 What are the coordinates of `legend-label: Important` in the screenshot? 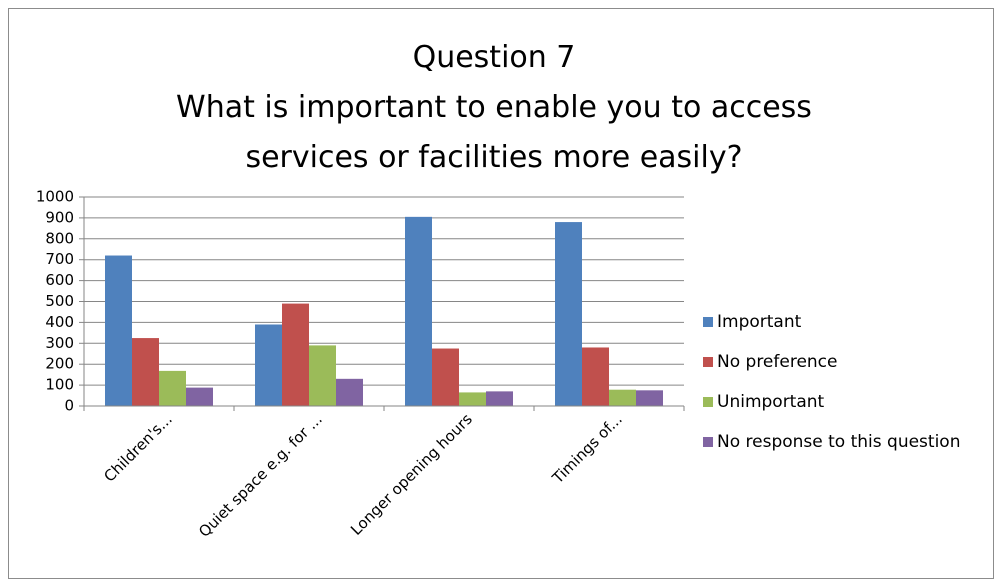 It's located at (759, 322).